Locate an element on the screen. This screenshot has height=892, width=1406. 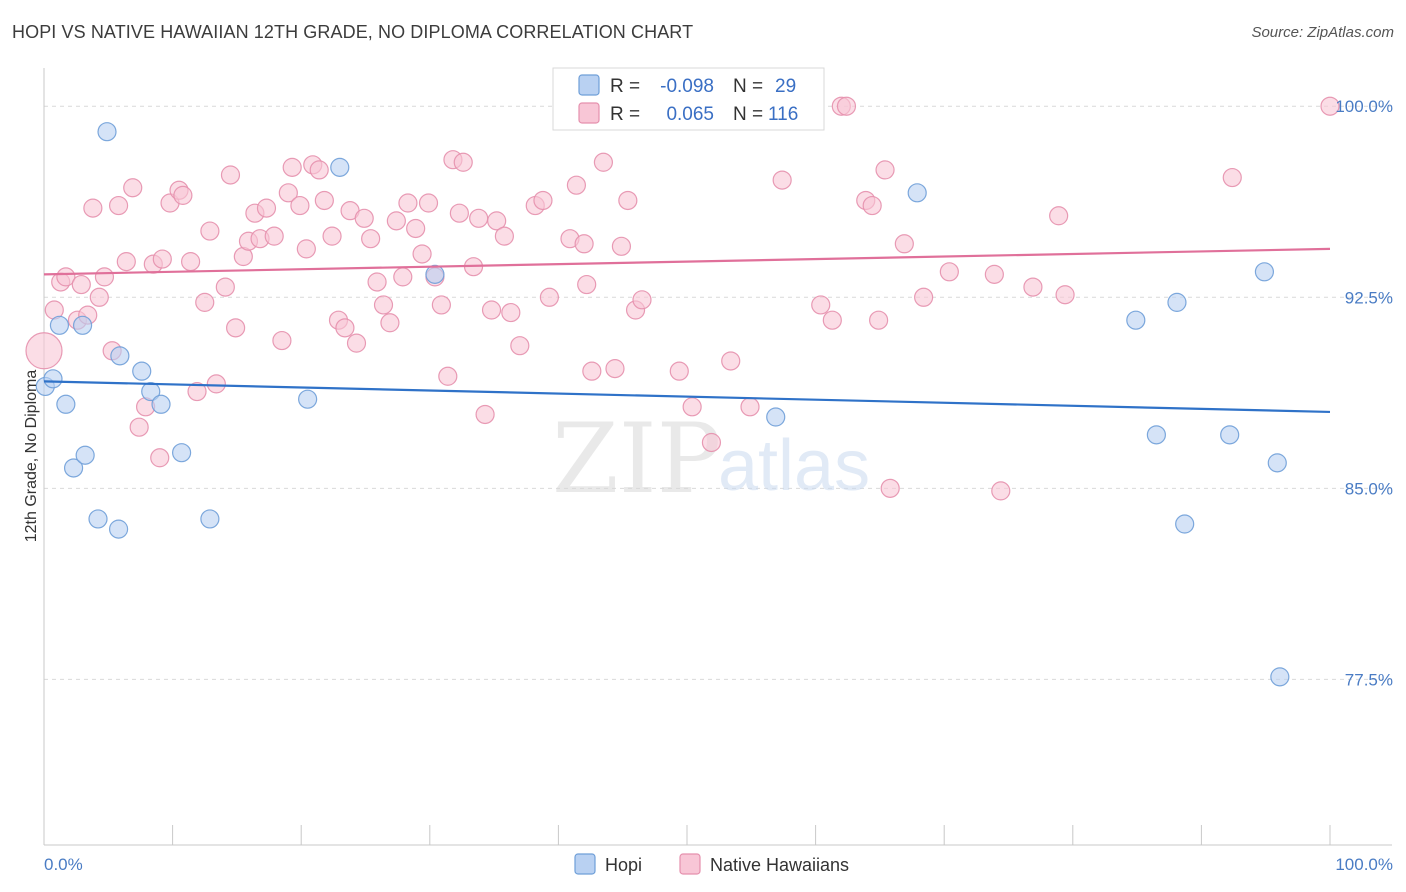
bottom-legend-swatch-hopi is located at coordinates (585, 864).